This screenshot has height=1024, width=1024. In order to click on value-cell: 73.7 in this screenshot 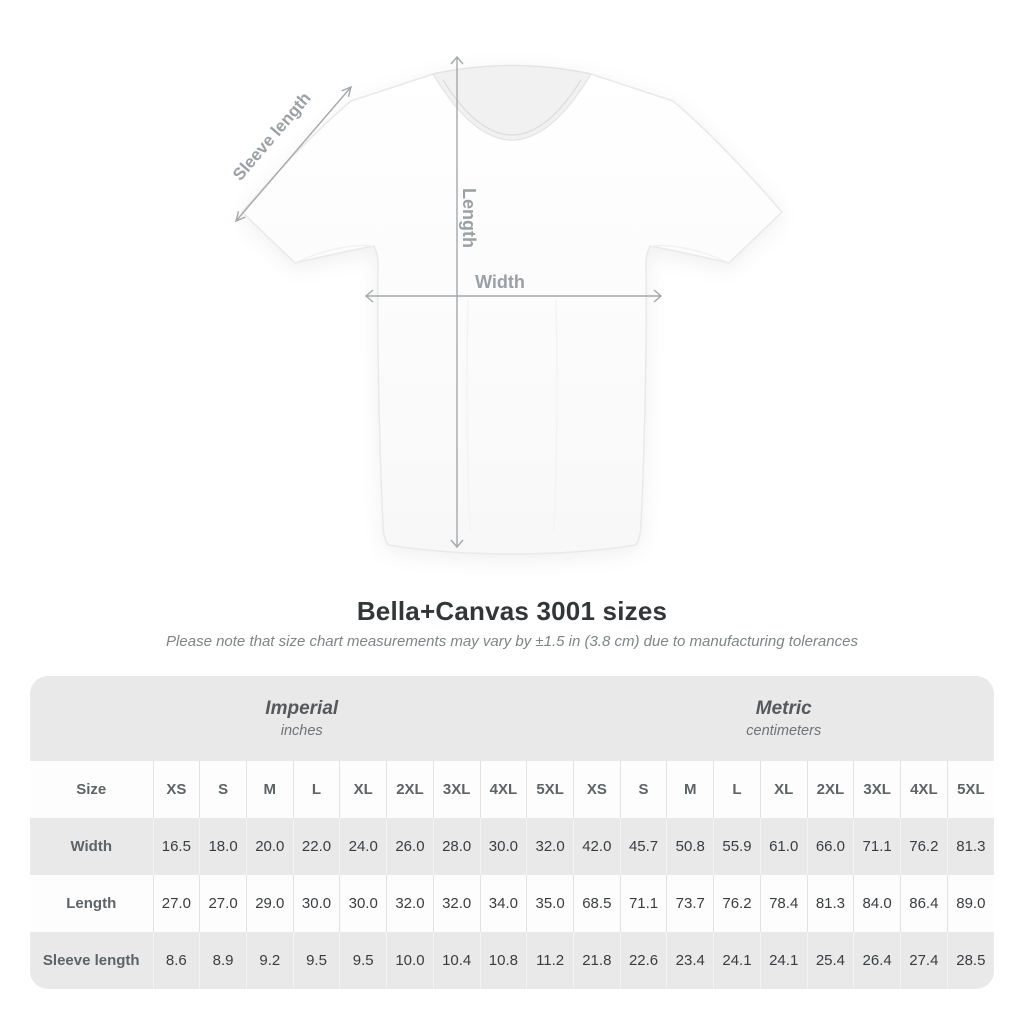, I will do `click(690, 903)`.